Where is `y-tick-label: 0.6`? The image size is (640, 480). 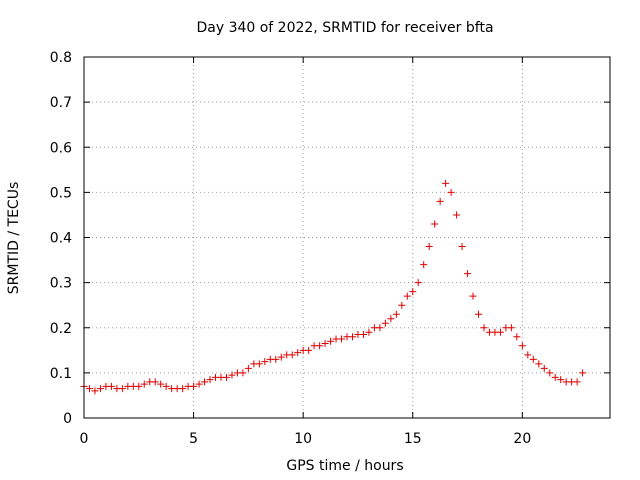
y-tick-label: 0.6 is located at coordinates (61, 148).